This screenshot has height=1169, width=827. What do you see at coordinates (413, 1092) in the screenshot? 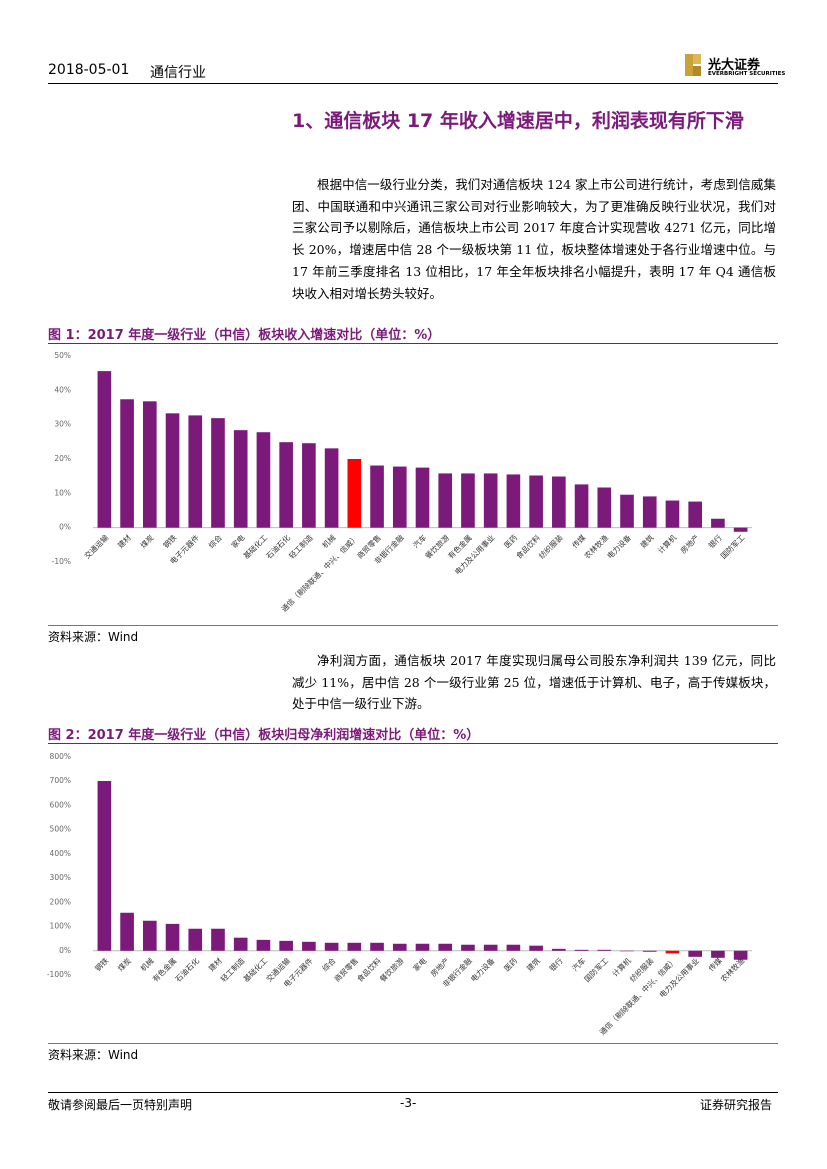
I see `footer-rule` at bounding box center [413, 1092].